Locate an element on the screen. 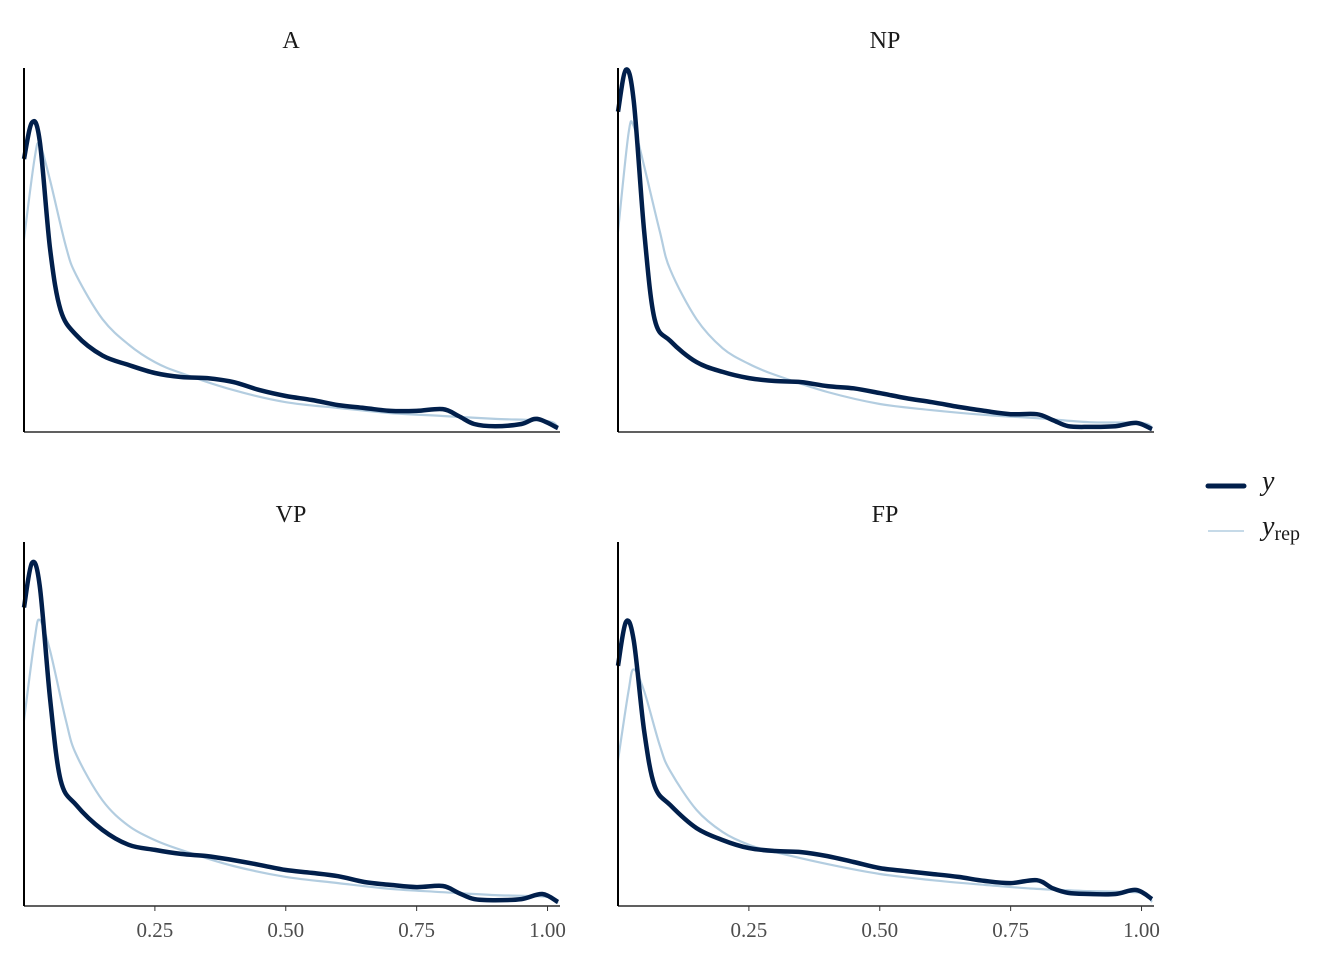  panel-title: VP is located at coordinates (291, 515).